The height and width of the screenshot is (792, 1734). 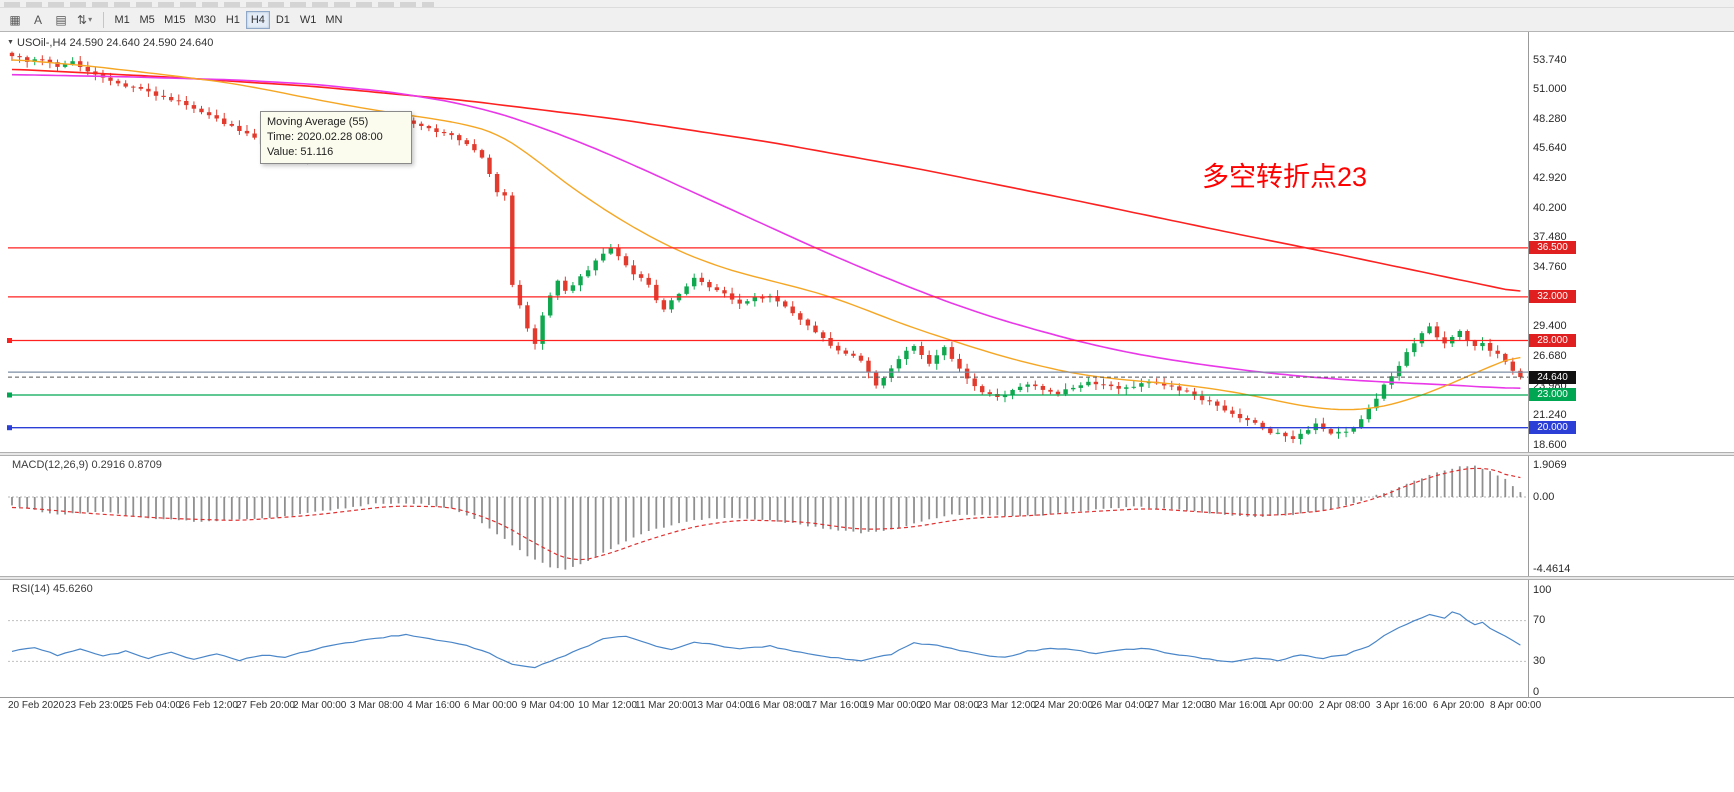 I want to click on time-axis-label: 27 Feb 20:00, so click(x=265, y=705).